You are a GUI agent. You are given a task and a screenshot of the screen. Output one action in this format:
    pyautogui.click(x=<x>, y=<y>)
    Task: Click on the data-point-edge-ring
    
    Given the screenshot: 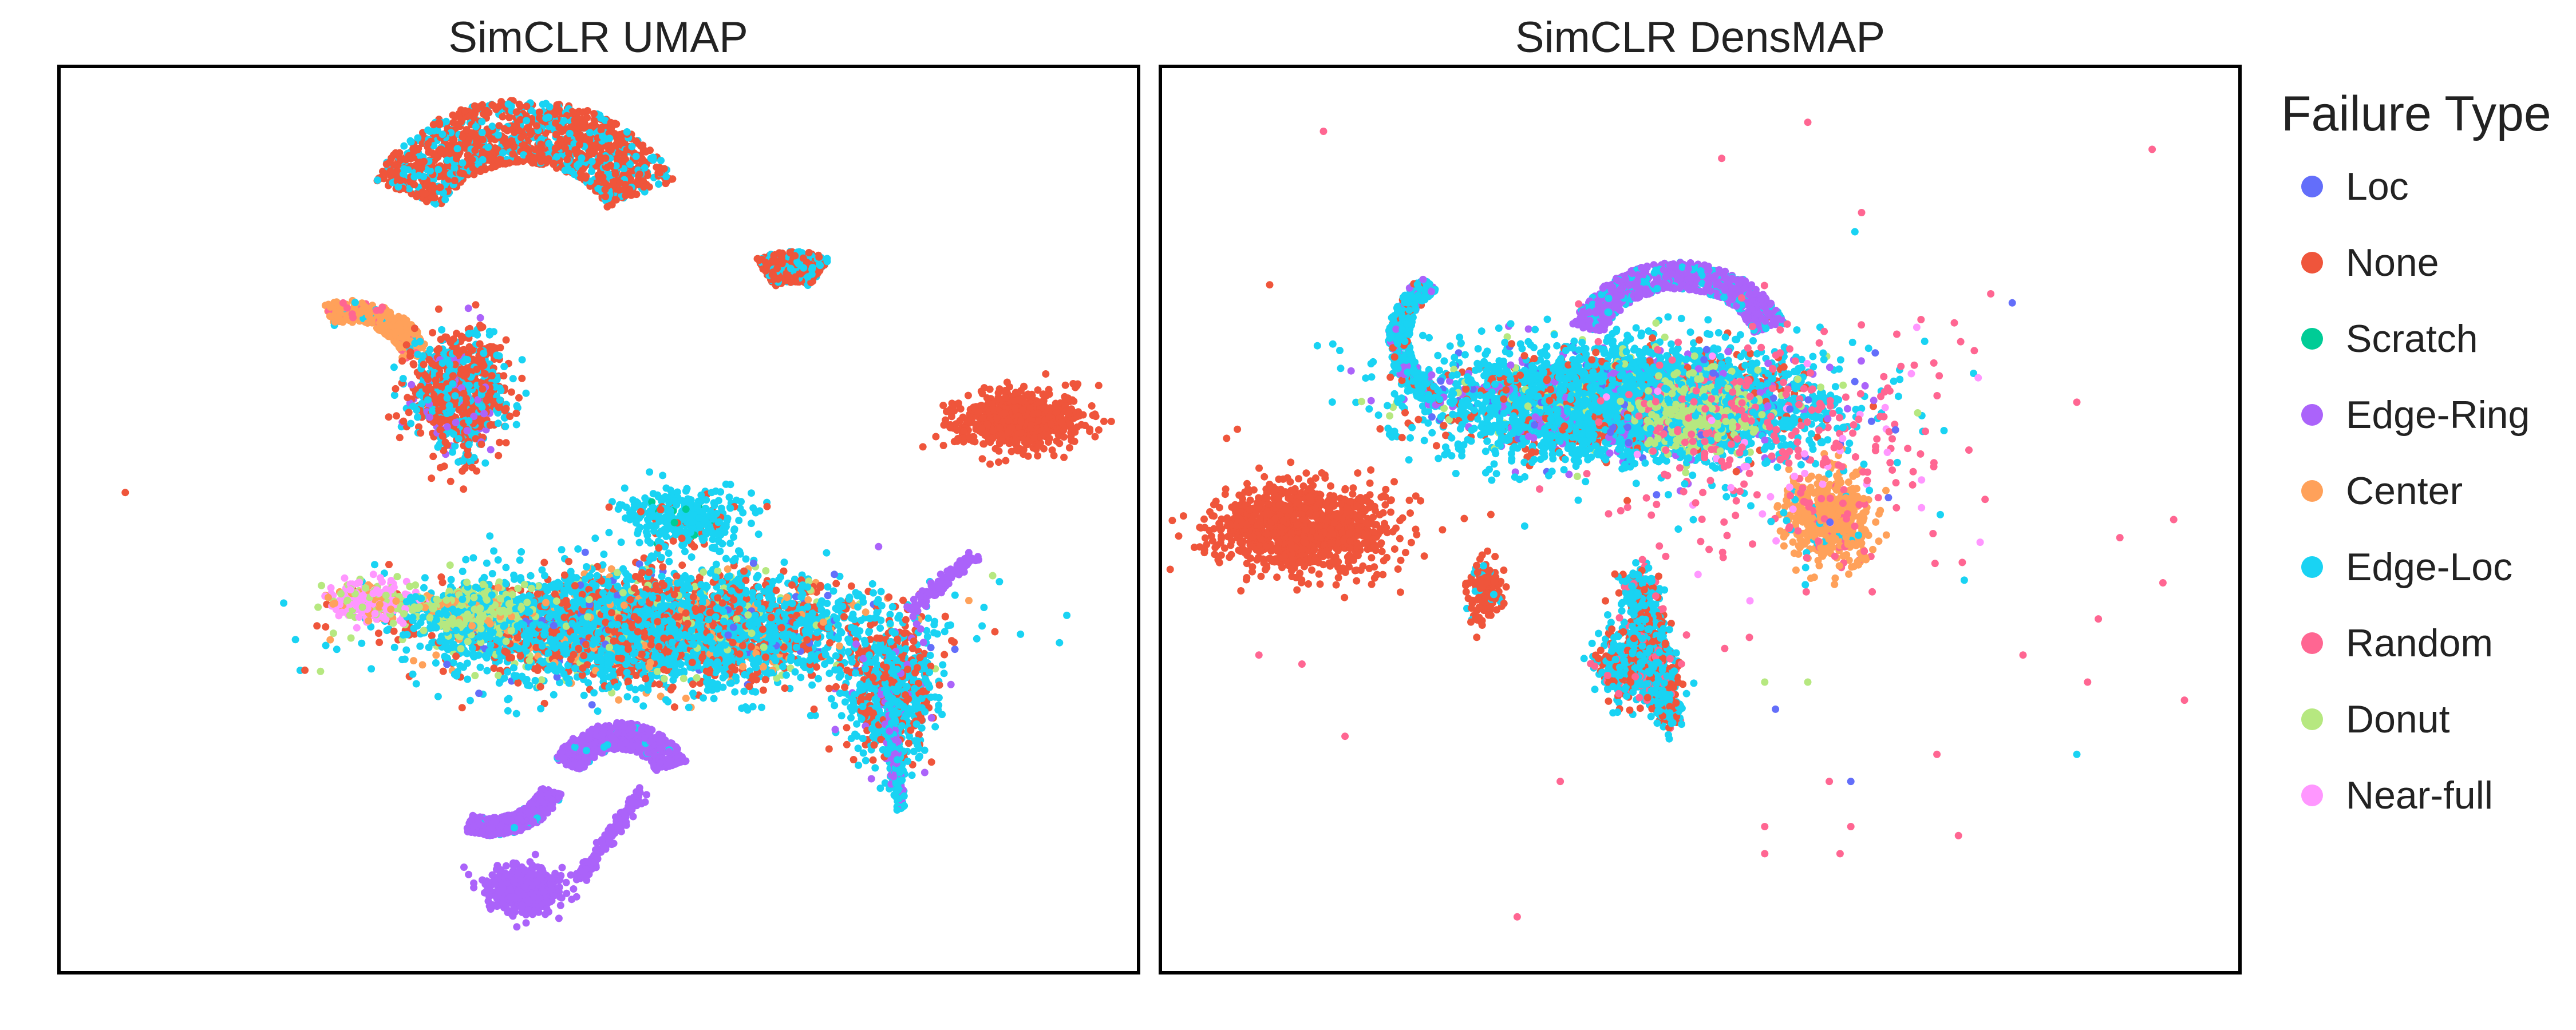 What is the action you would take?
    pyautogui.click(x=491, y=450)
    